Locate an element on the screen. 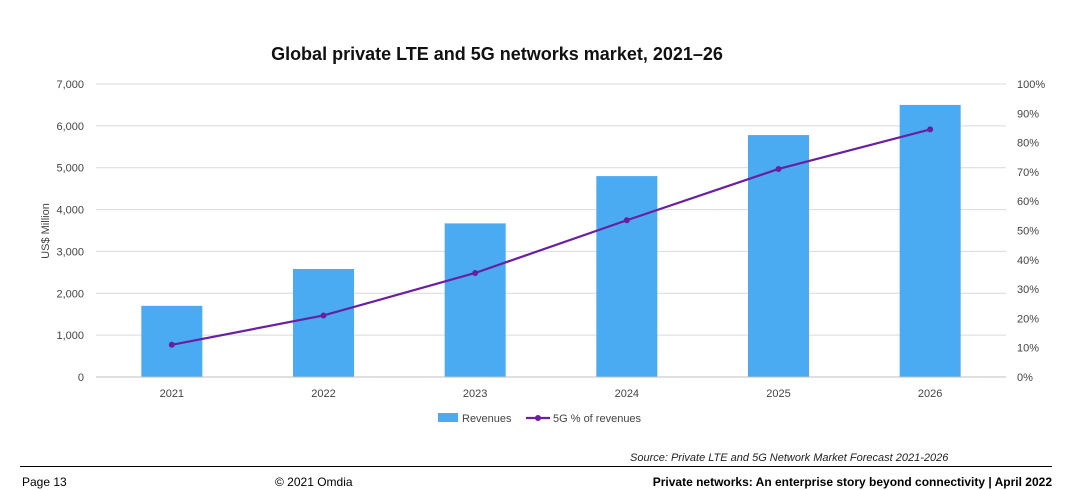 The image size is (1080, 490). y2-tick-label: 80% is located at coordinates (1028, 144).